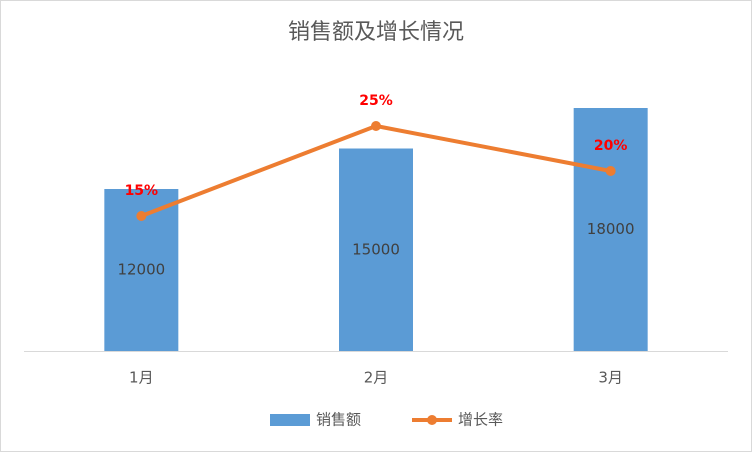 This screenshot has width=752, height=452. What do you see at coordinates (141, 378) in the screenshot?
I see `x-tick-label: 1月` at bounding box center [141, 378].